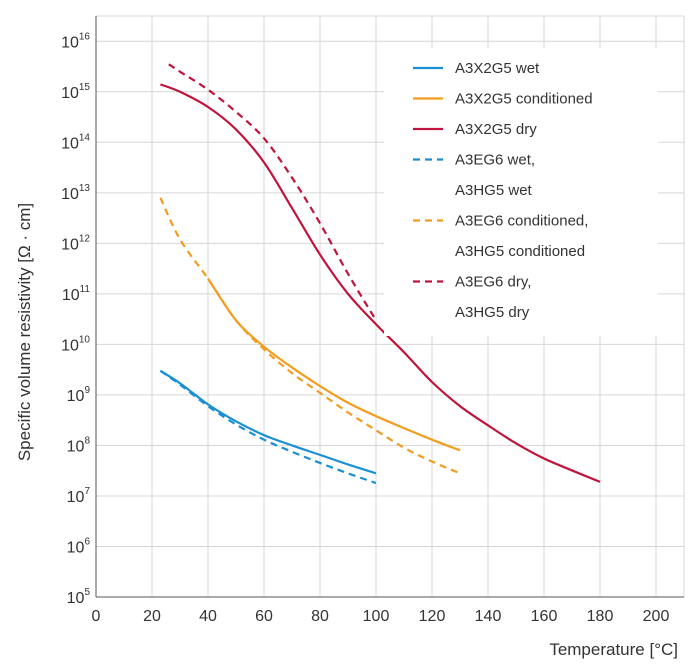 This screenshot has height=664, width=691. Describe the element at coordinates (264, 616) in the screenshot. I see `x-tick-label: 60` at that location.